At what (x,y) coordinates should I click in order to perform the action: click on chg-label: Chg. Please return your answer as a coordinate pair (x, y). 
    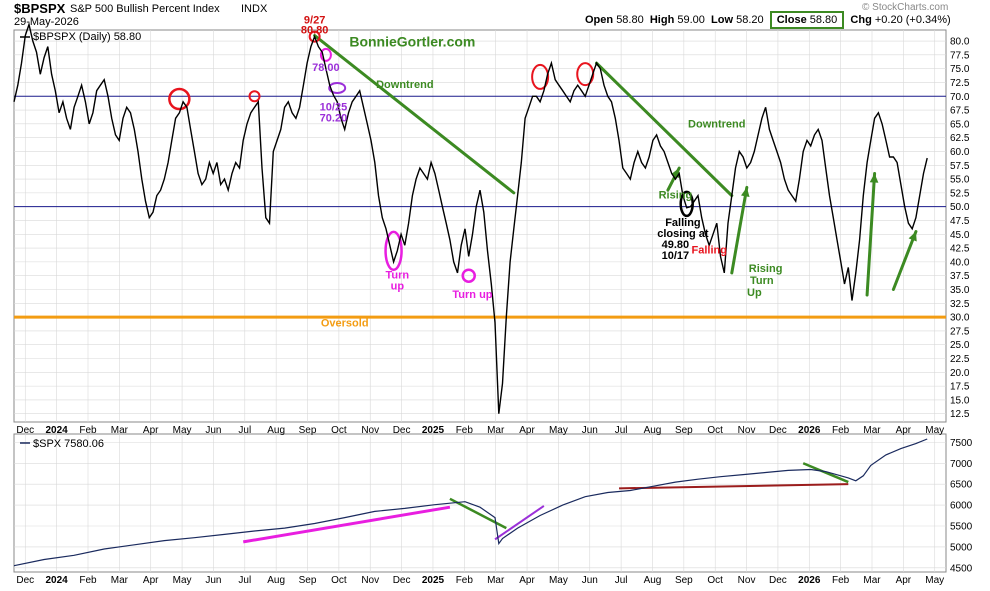
    Looking at the image, I should click on (861, 20).